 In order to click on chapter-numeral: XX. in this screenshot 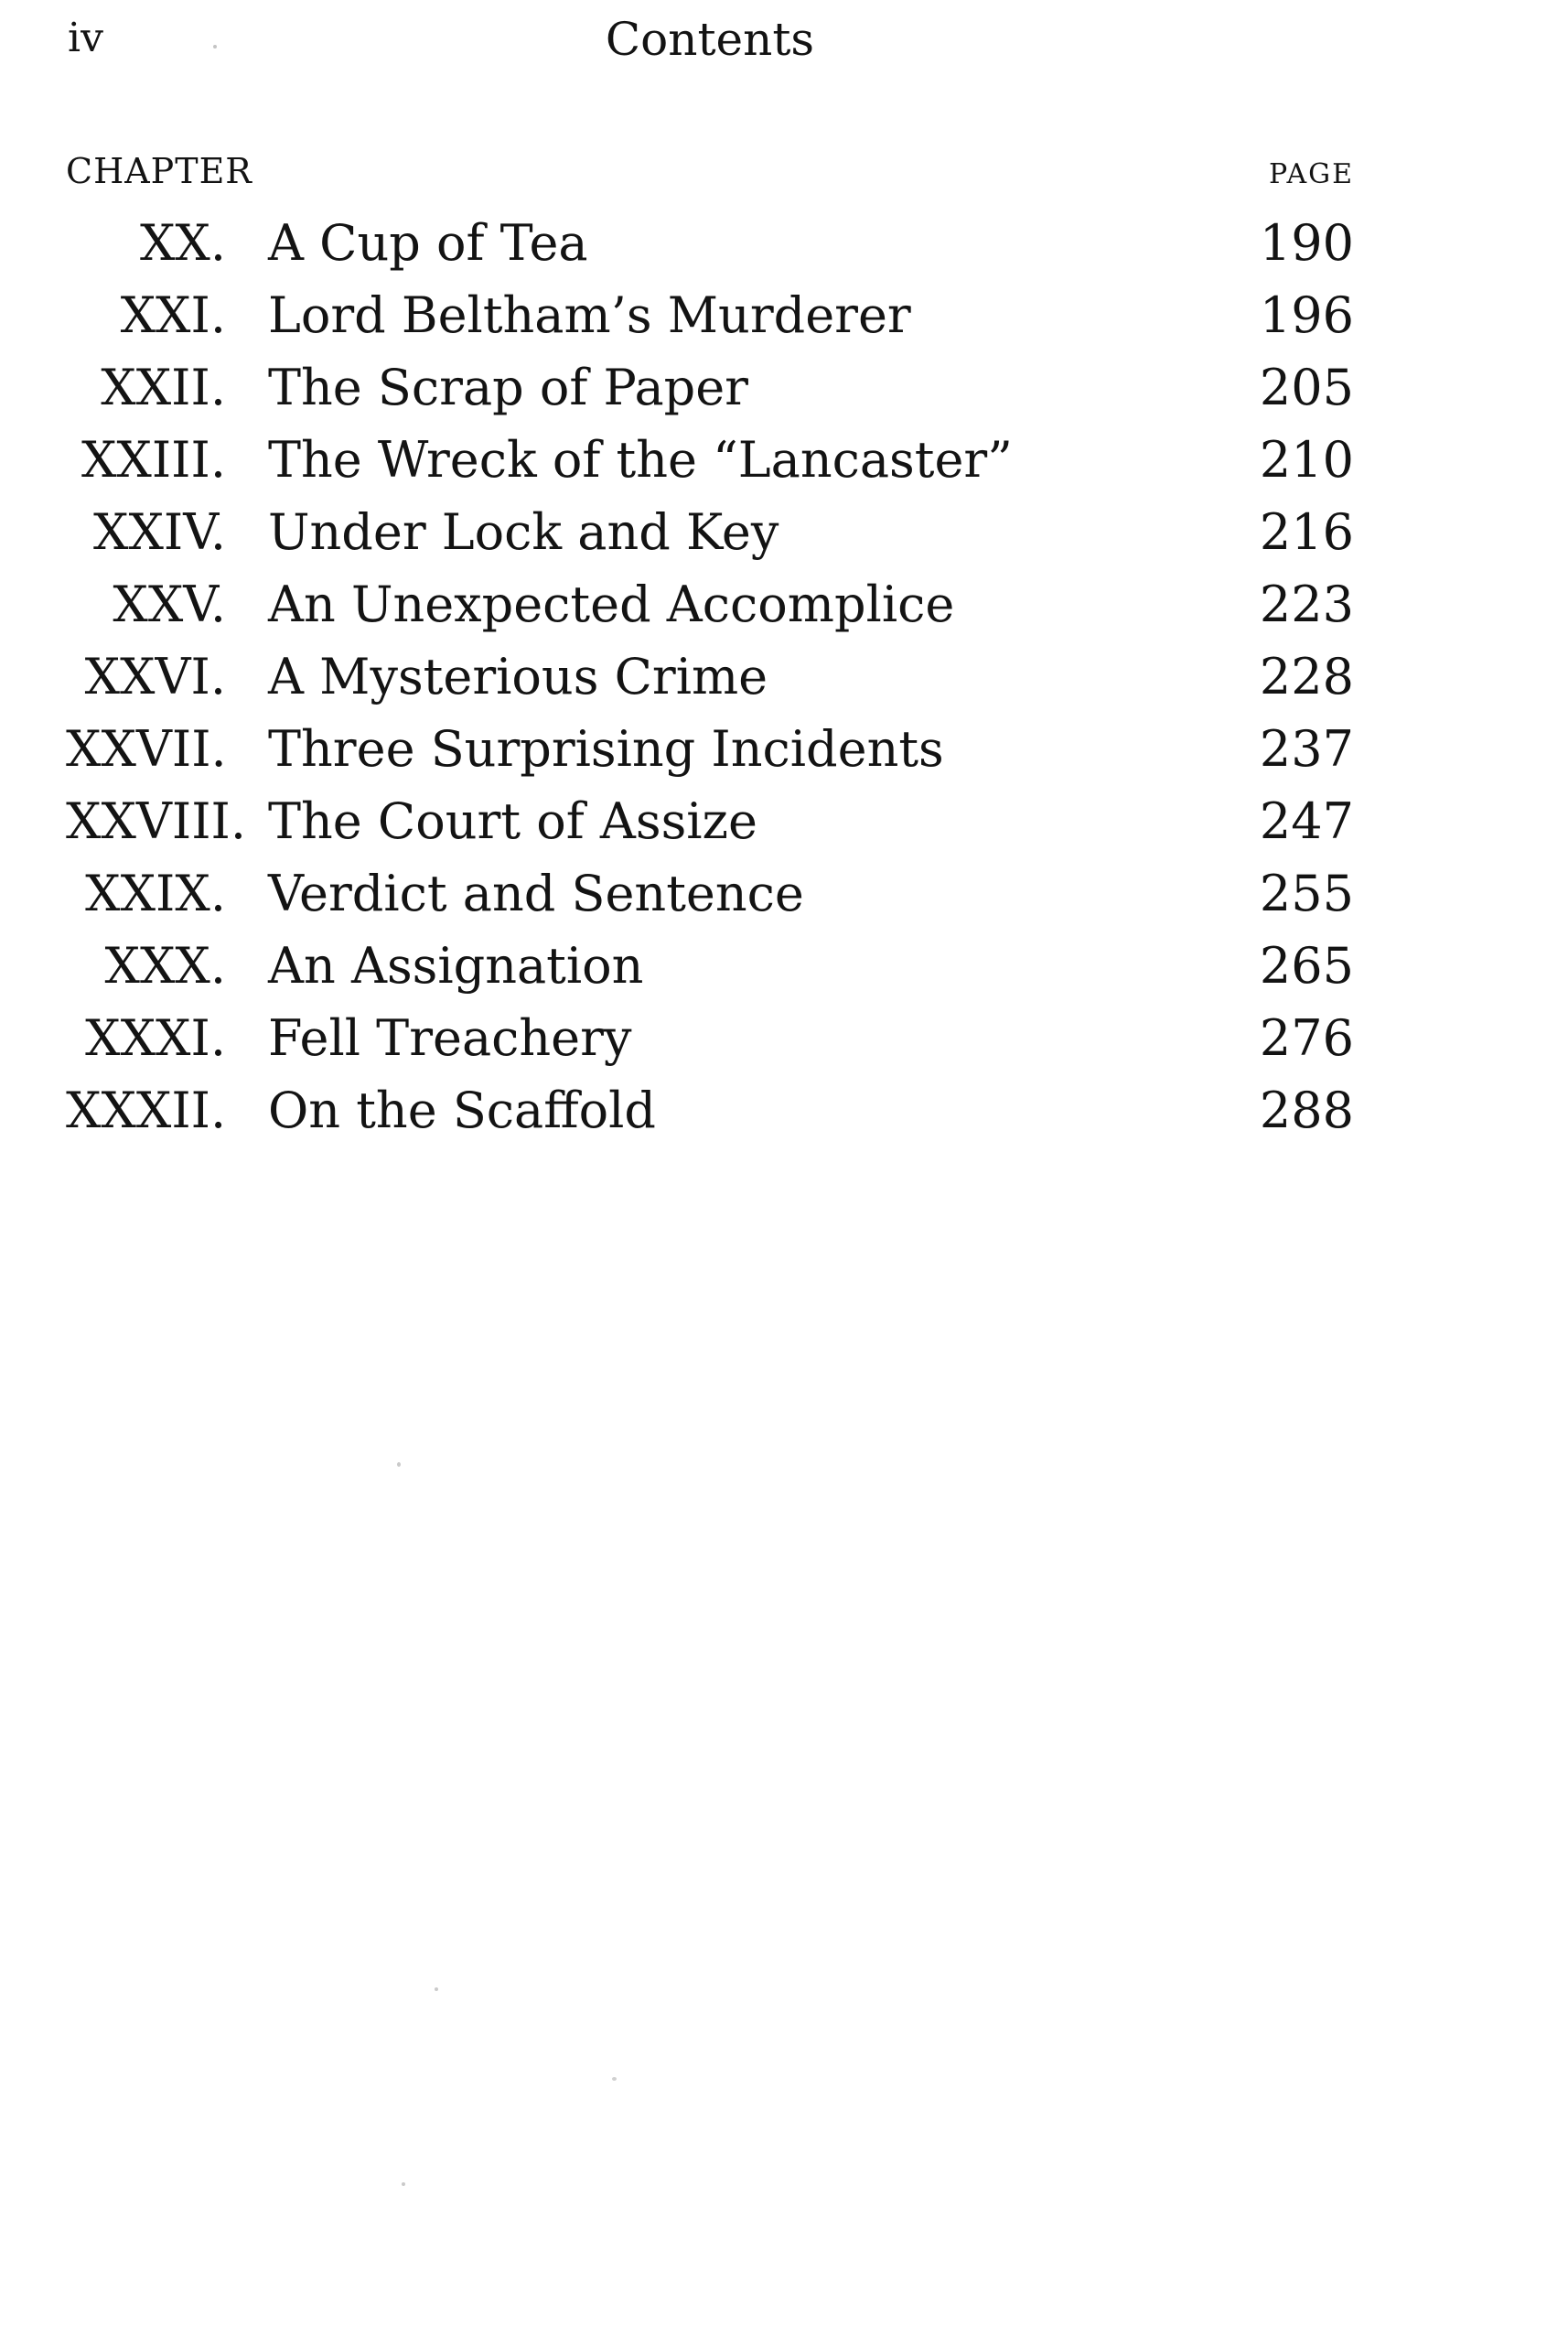, I will do `click(182, 243)`.